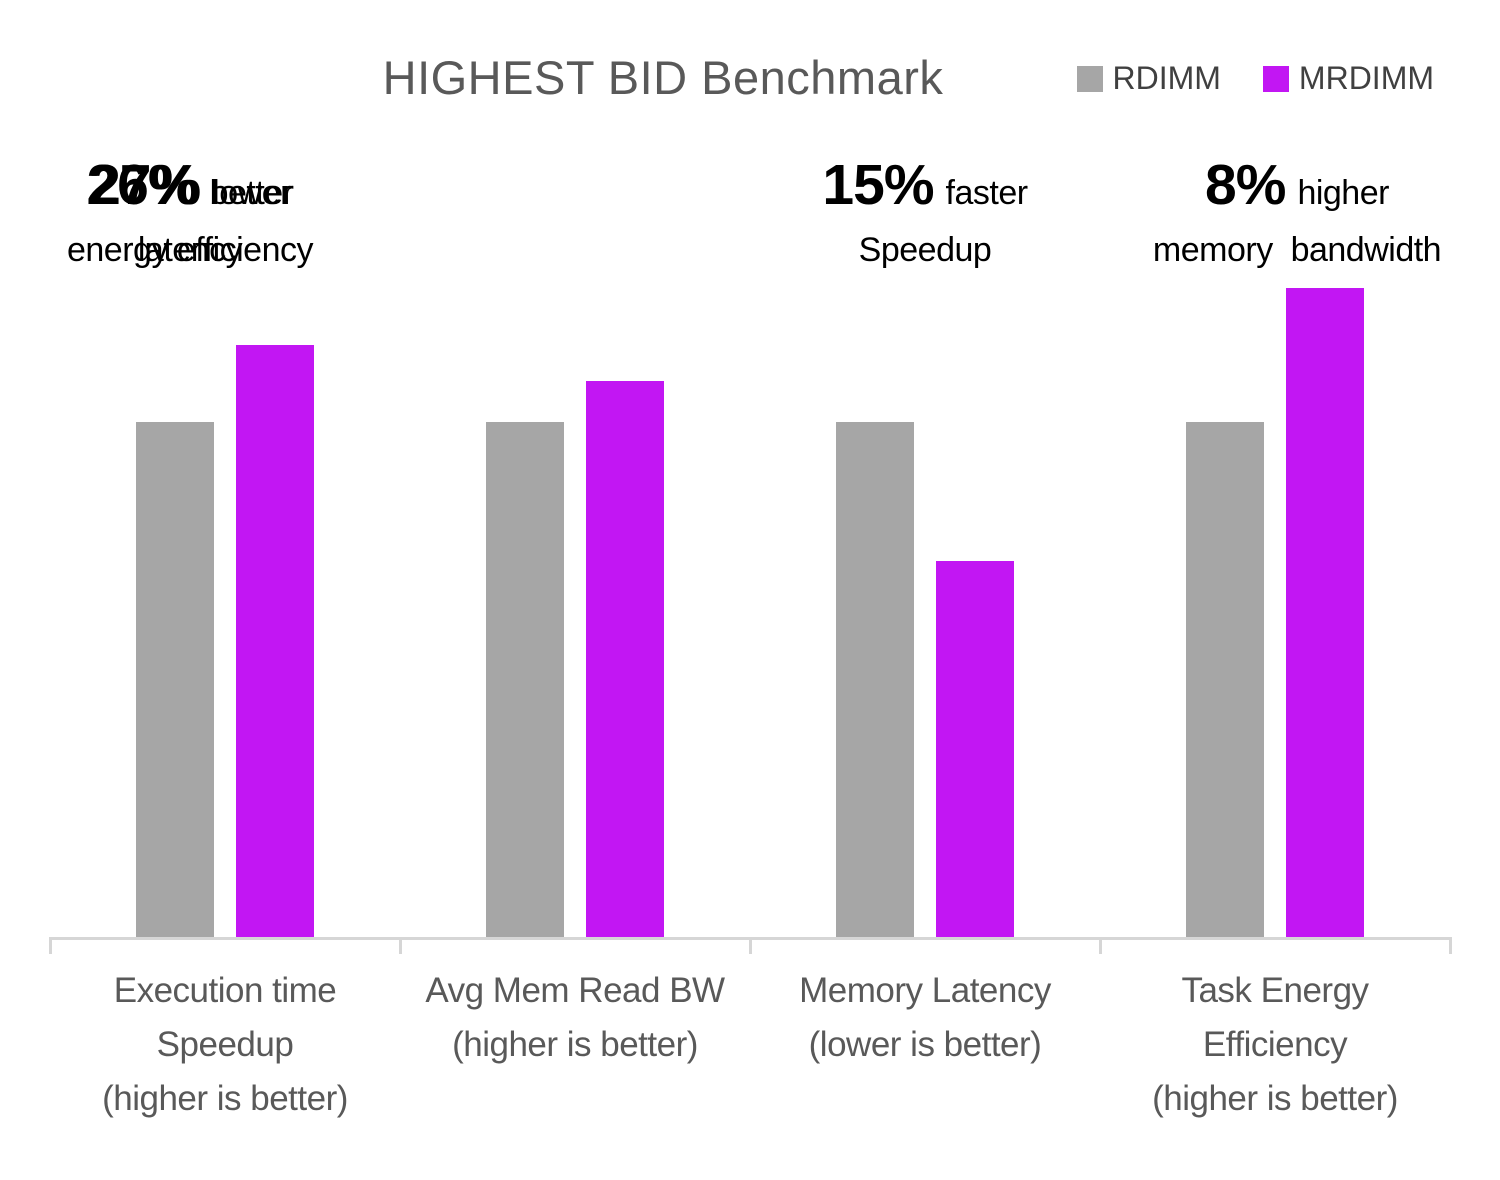 The height and width of the screenshot is (1180, 1500). I want to click on callout-qualifier: higher, so click(1343, 193).